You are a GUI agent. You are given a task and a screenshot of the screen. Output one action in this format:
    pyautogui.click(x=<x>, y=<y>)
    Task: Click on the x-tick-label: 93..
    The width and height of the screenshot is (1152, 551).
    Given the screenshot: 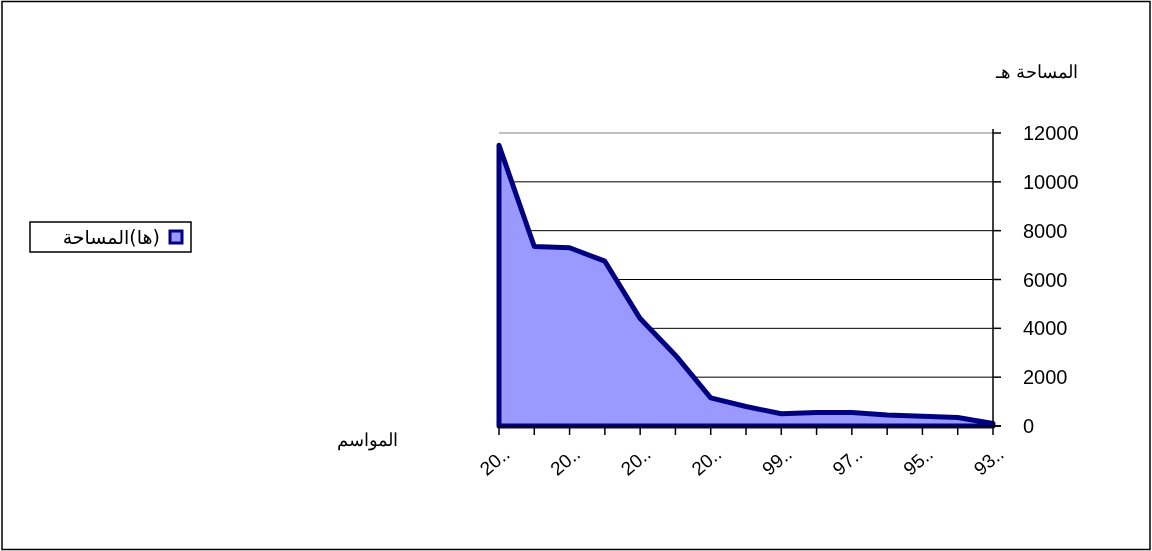 What is the action you would take?
    pyautogui.click(x=988, y=461)
    